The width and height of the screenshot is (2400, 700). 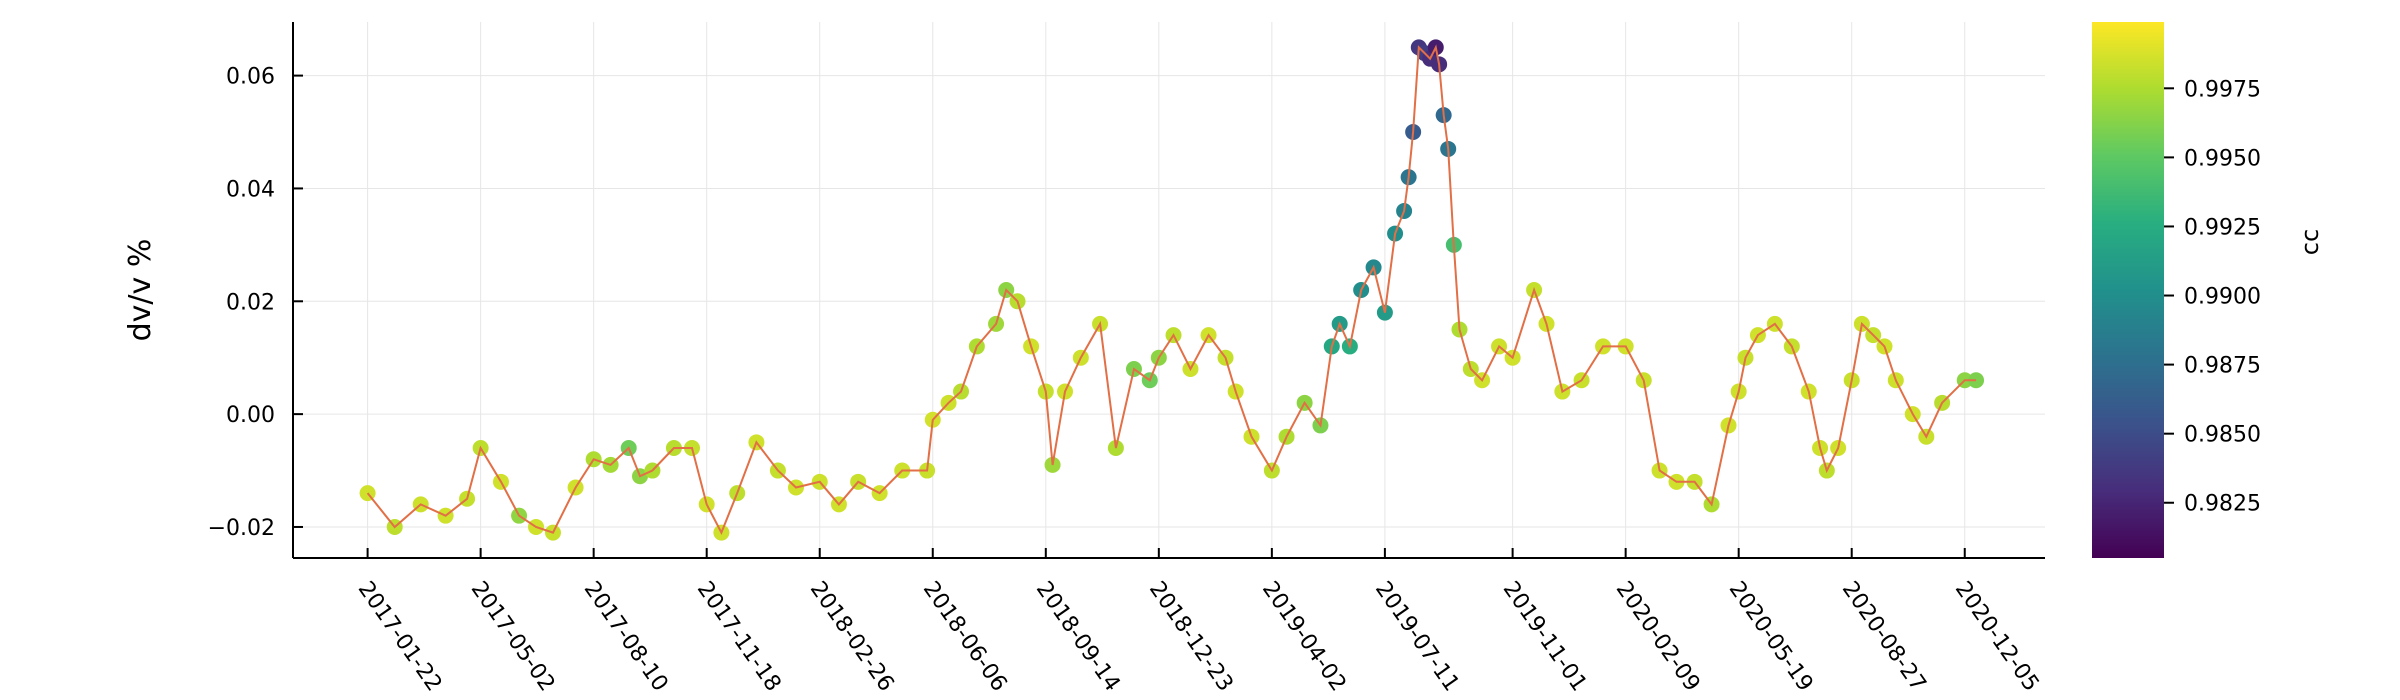 I want to click on x-tick-label: 2017-05-02, so click(x=513, y=636).